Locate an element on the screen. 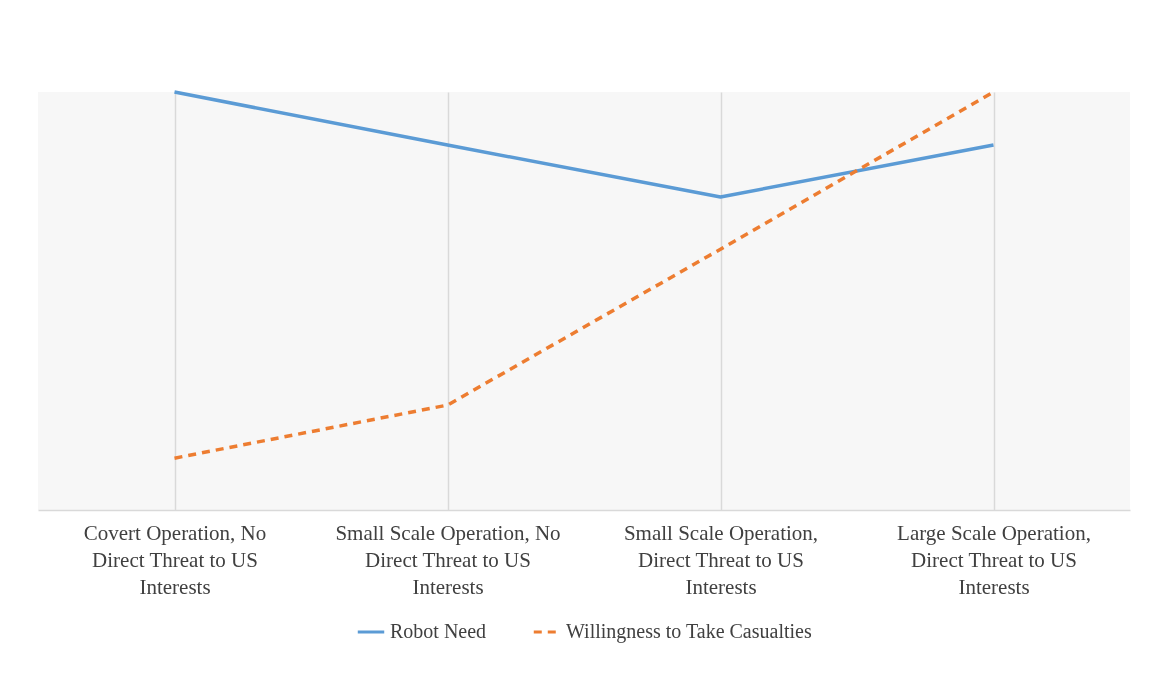 The width and height of the screenshot is (1158, 676). x-tick-label: Small Scale Operation, Direct Threat to US Interests is located at coordinates (721, 559).